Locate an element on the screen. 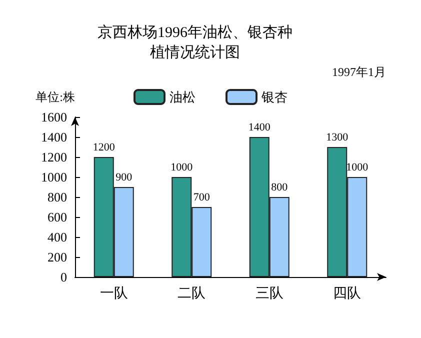 This screenshot has width=421, height=338. data-label: 1200 is located at coordinates (104, 148).